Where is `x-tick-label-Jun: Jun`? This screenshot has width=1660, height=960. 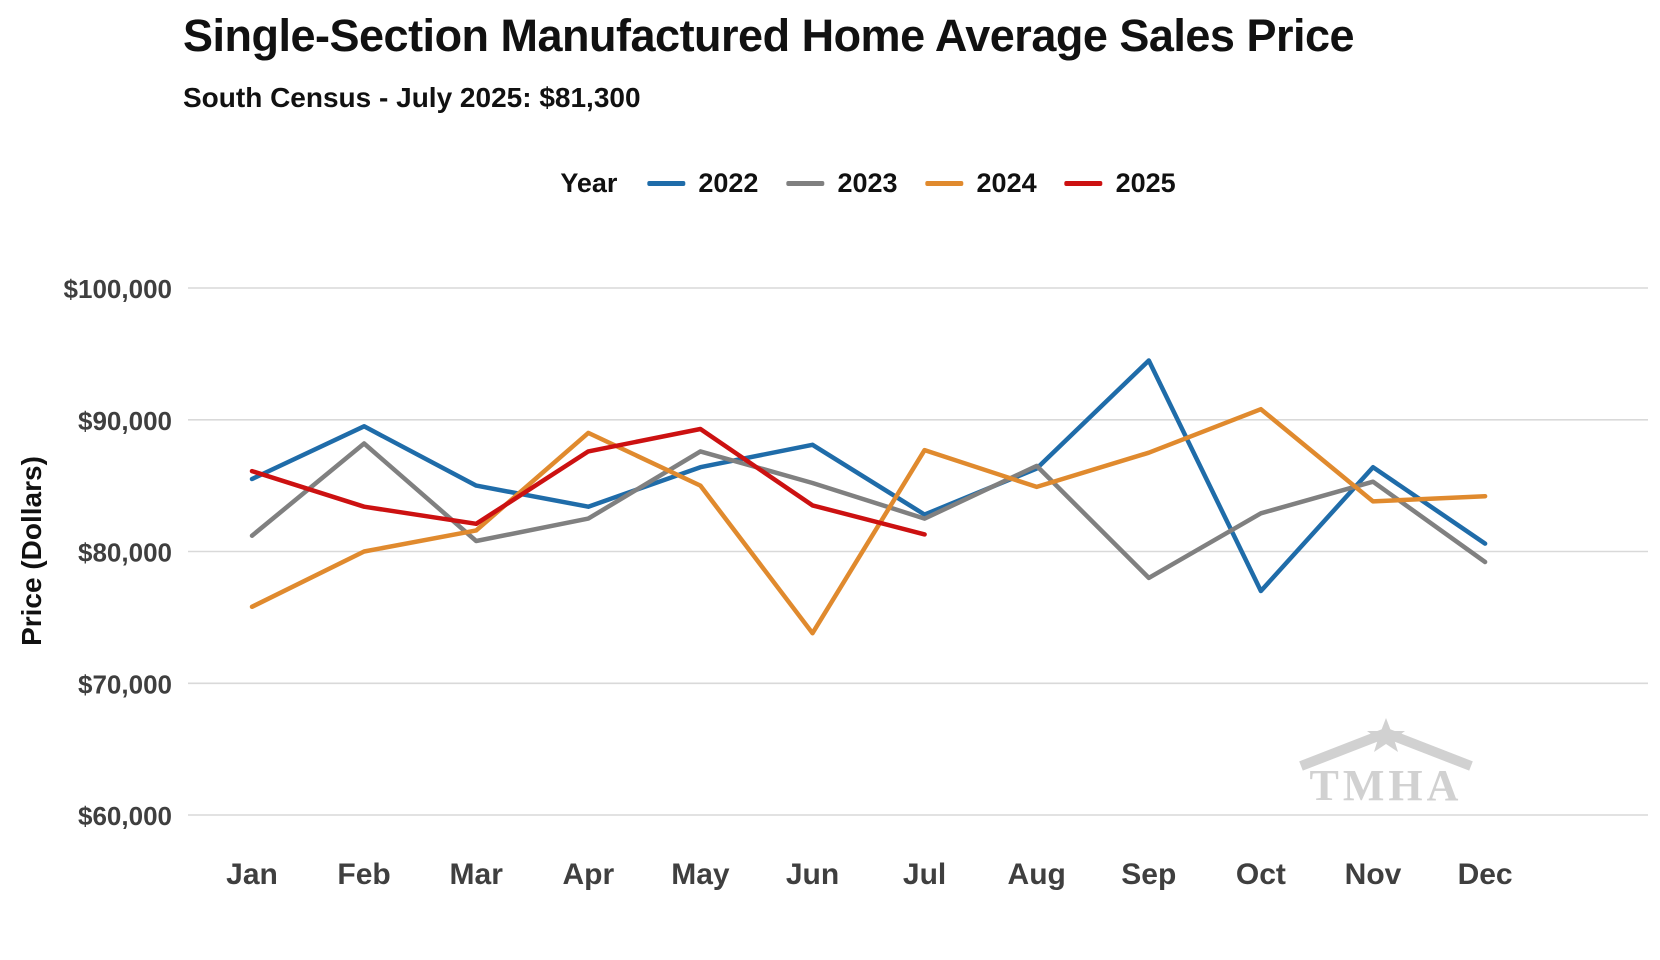 x-tick-label-Jun: Jun is located at coordinates (812, 874).